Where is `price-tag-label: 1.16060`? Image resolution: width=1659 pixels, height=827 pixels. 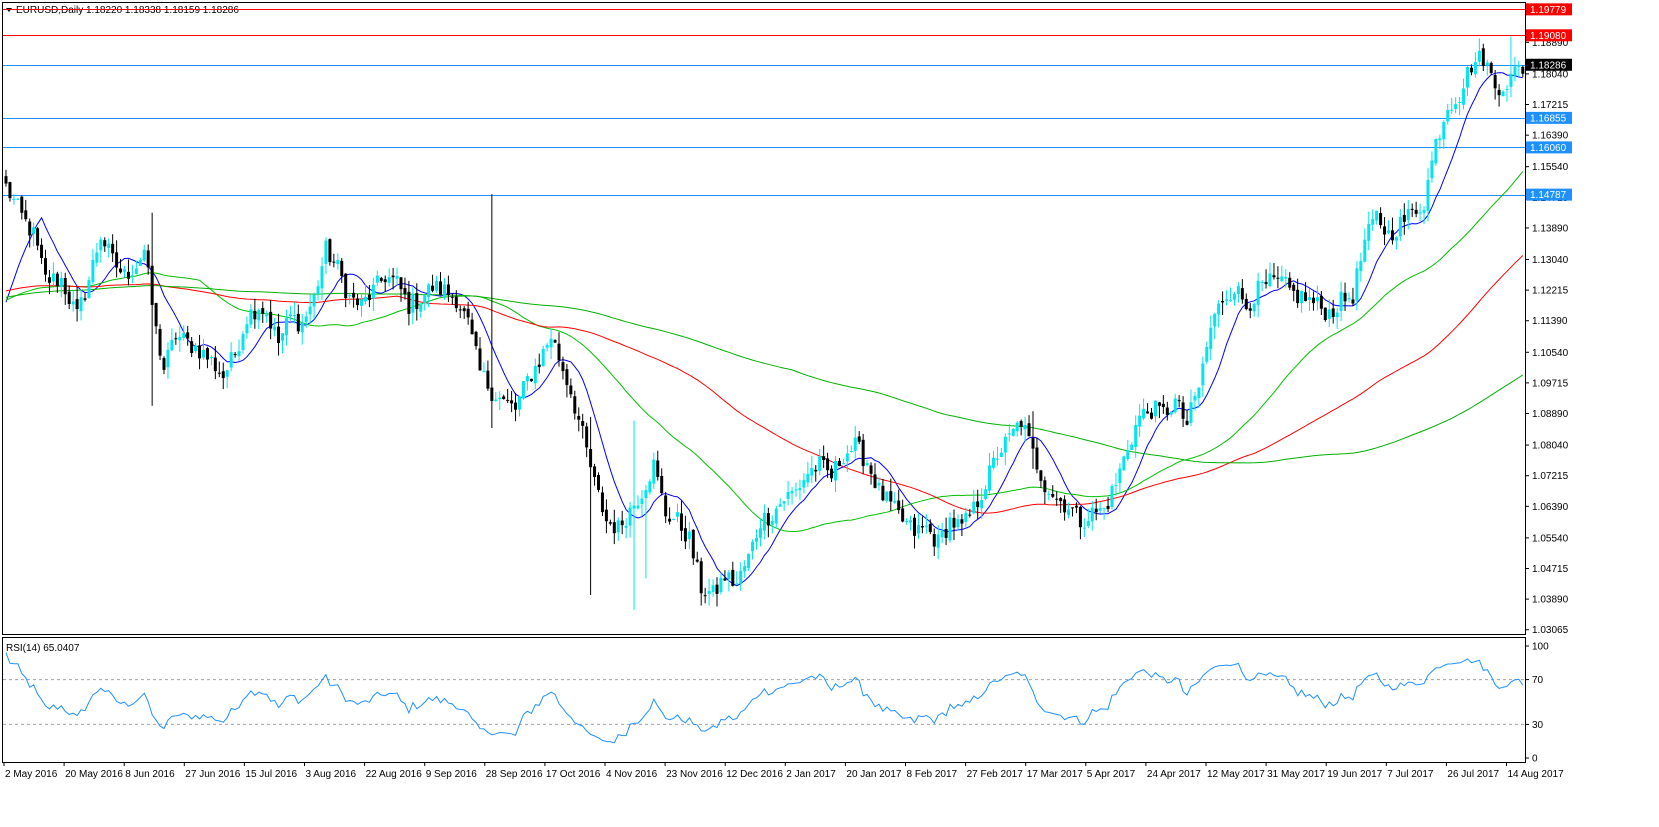 price-tag-label: 1.16060 is located at coordinates (1548, 148).